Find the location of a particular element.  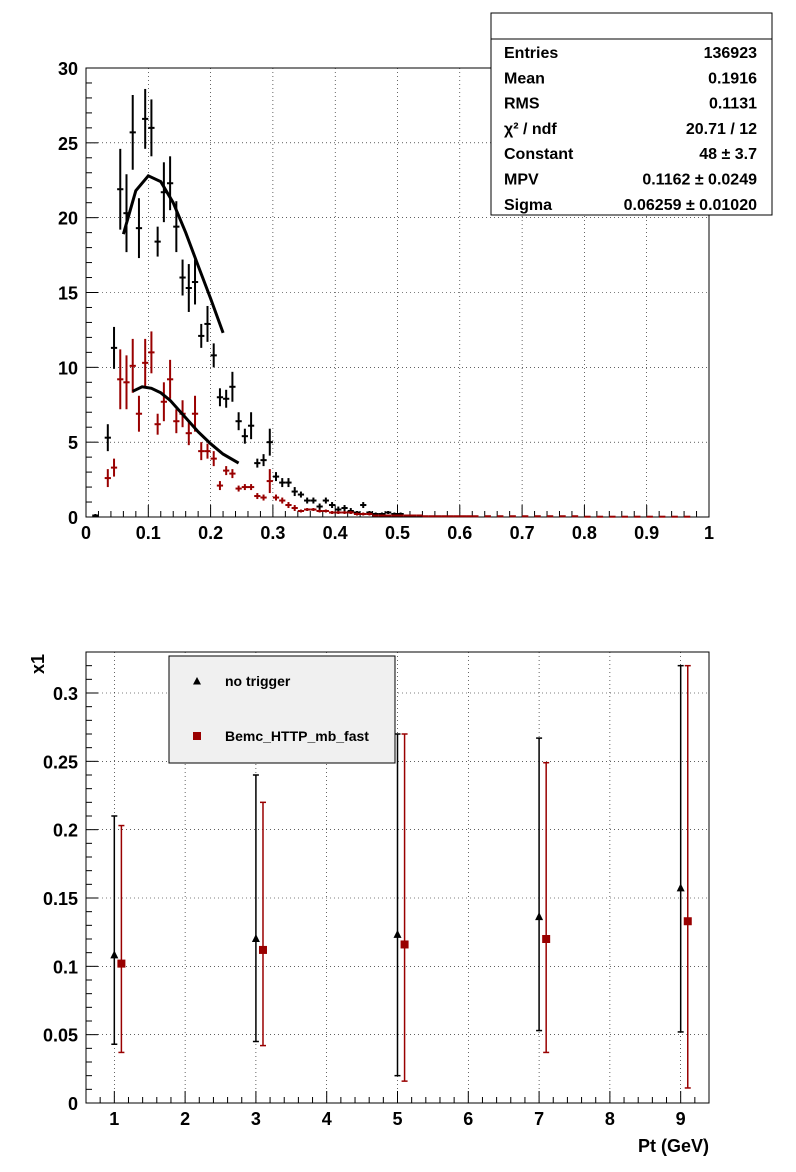

x-tick-label: 0.3 is located at coordinates (272, 533).